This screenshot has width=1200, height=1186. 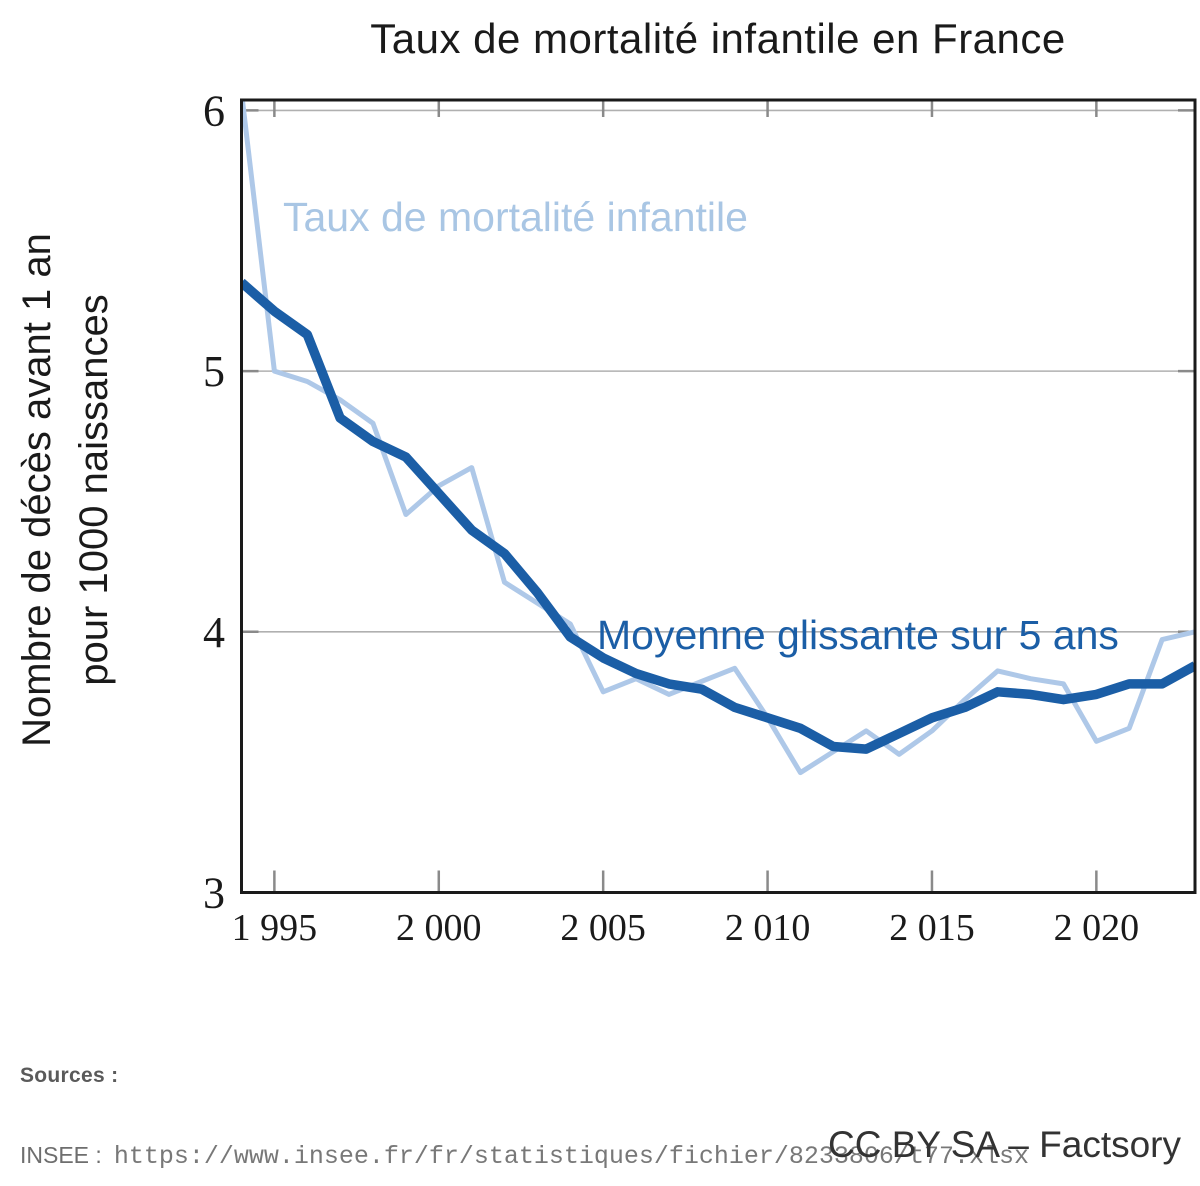 I want to click on y-tick-label: 5, so click(x=214, y=371).